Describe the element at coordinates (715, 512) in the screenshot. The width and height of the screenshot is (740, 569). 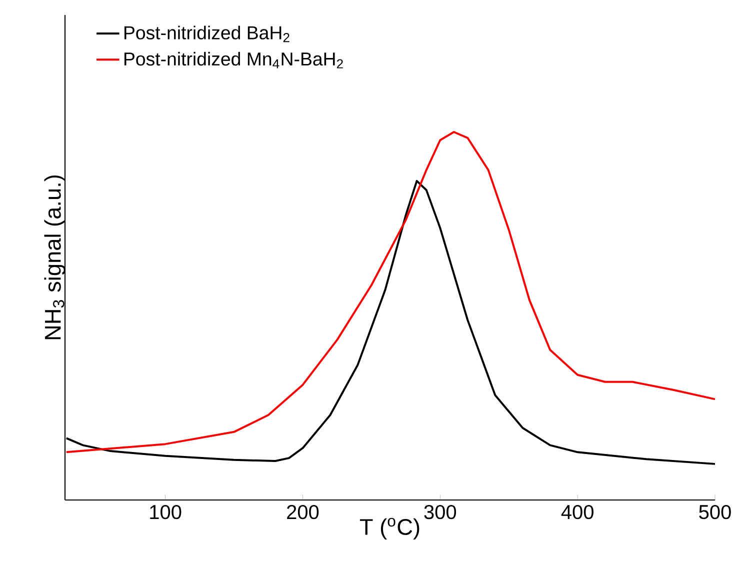
I see `x-tick-label: 500` at that location.